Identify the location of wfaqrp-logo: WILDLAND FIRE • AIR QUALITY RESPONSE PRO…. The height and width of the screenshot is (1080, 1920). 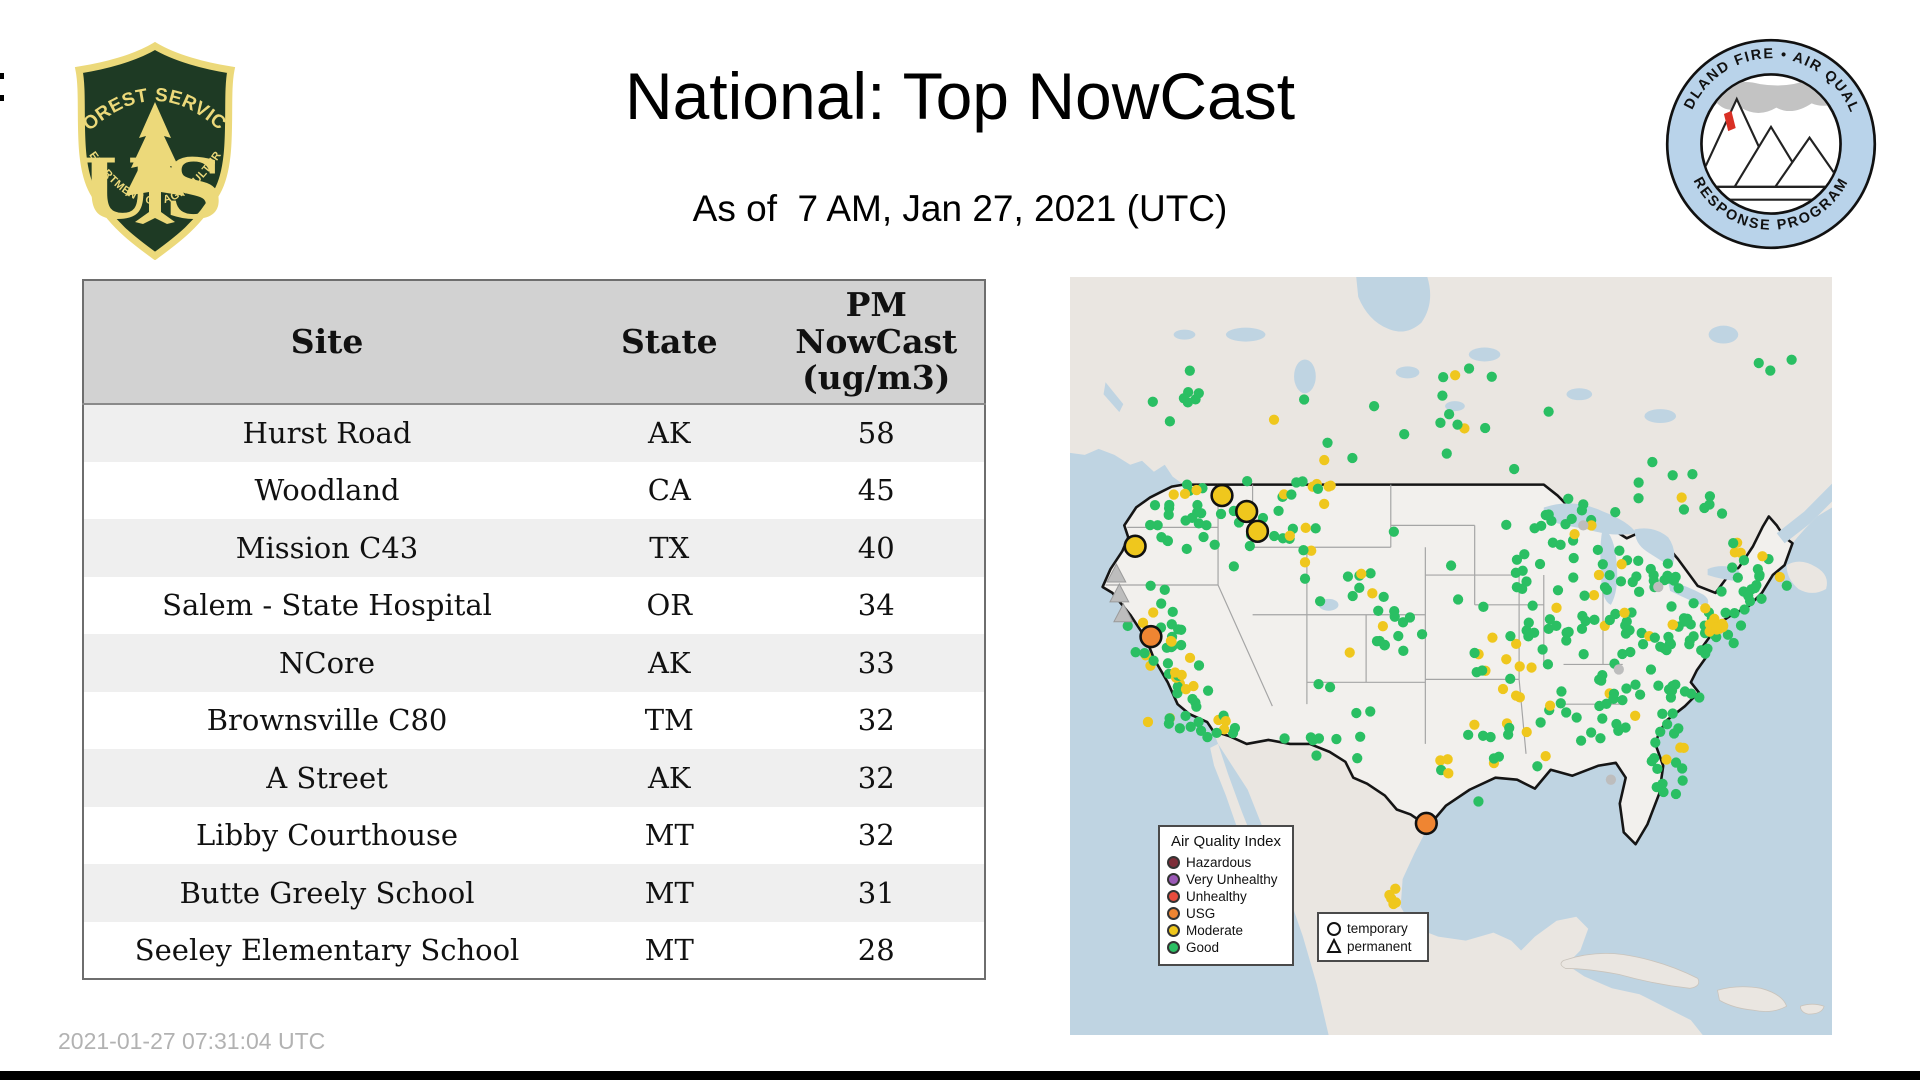
(1770, 142).